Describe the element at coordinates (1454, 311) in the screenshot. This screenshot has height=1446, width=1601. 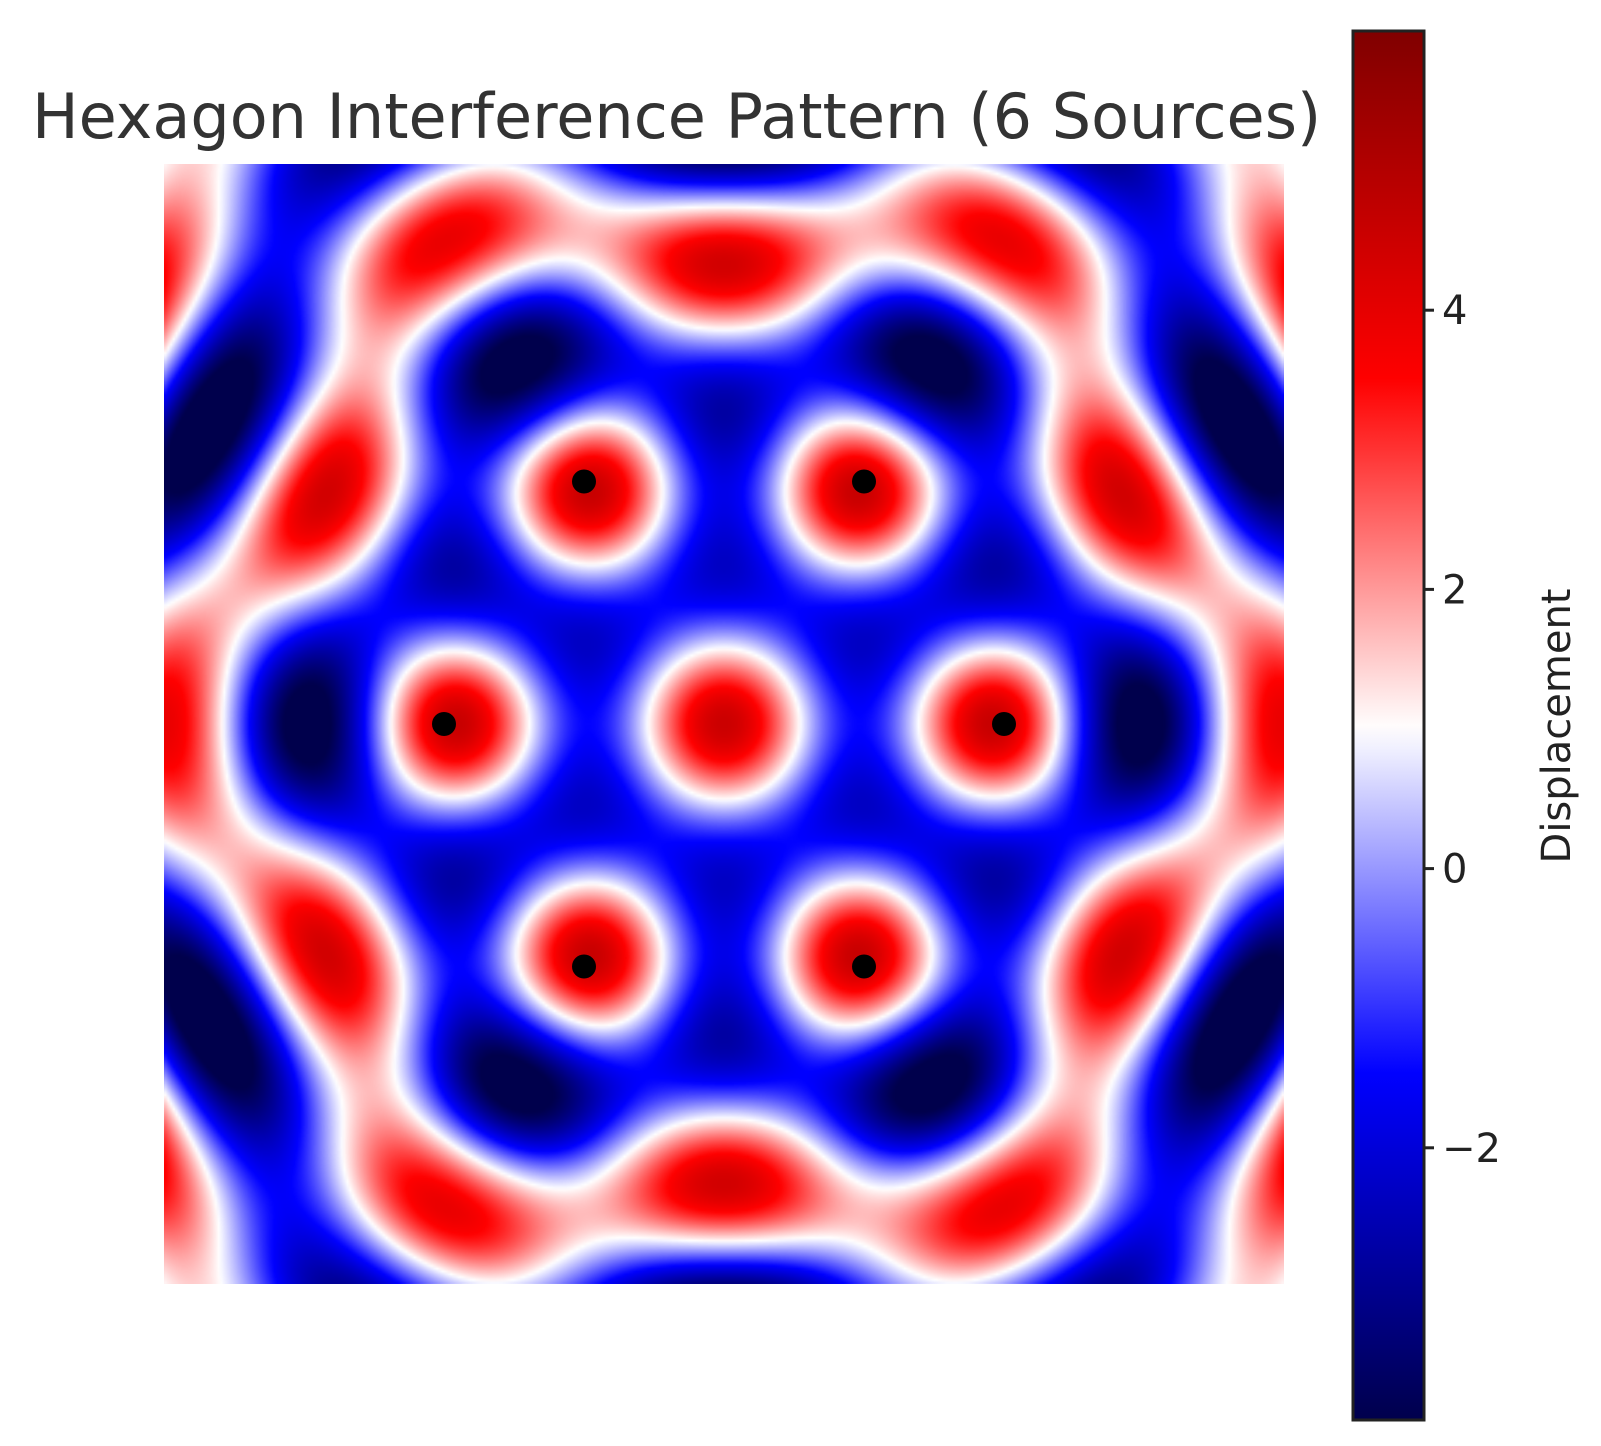
I see `colorbar-tick-label-4: 4` at that location.